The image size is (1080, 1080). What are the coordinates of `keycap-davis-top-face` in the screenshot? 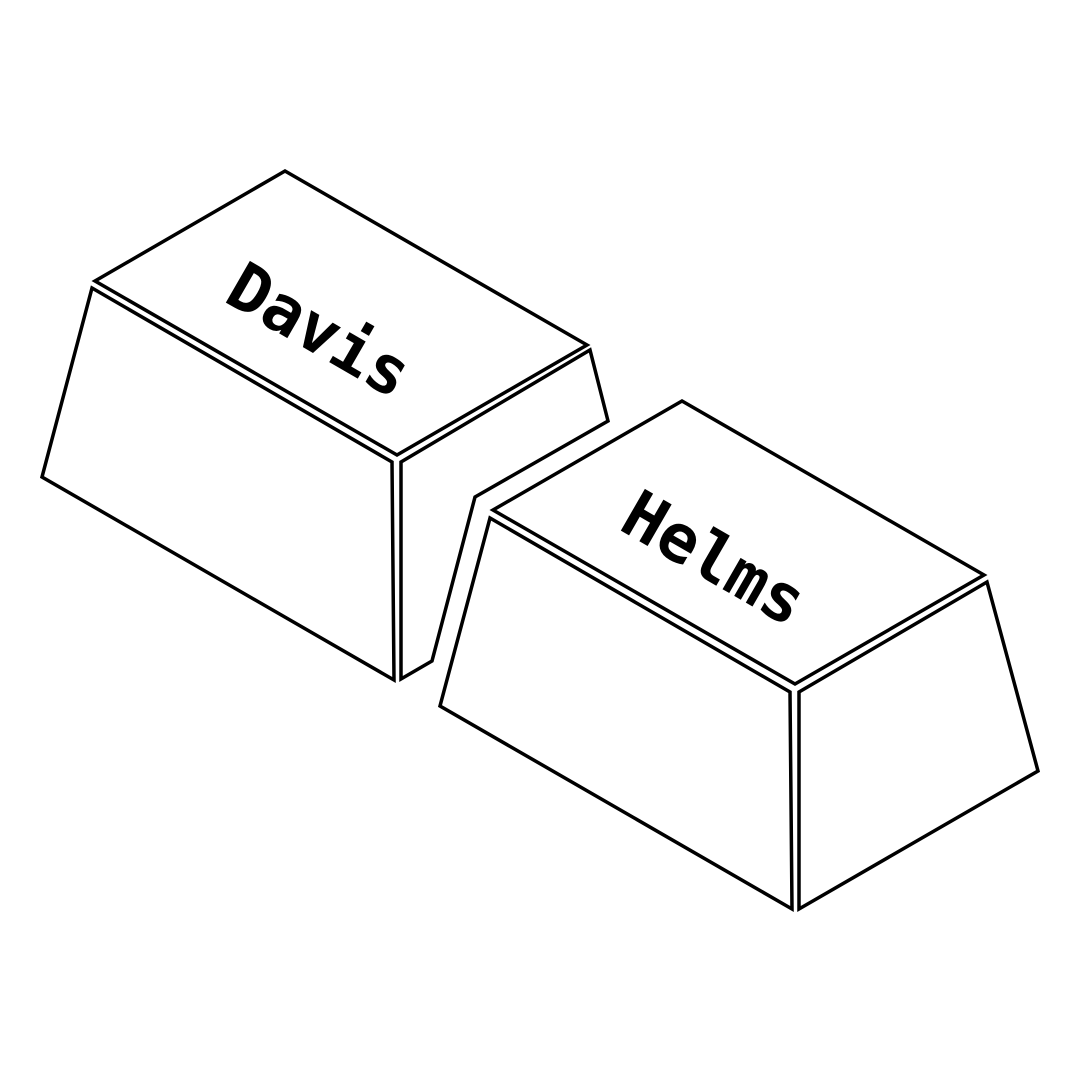 It's located at (341, 313).